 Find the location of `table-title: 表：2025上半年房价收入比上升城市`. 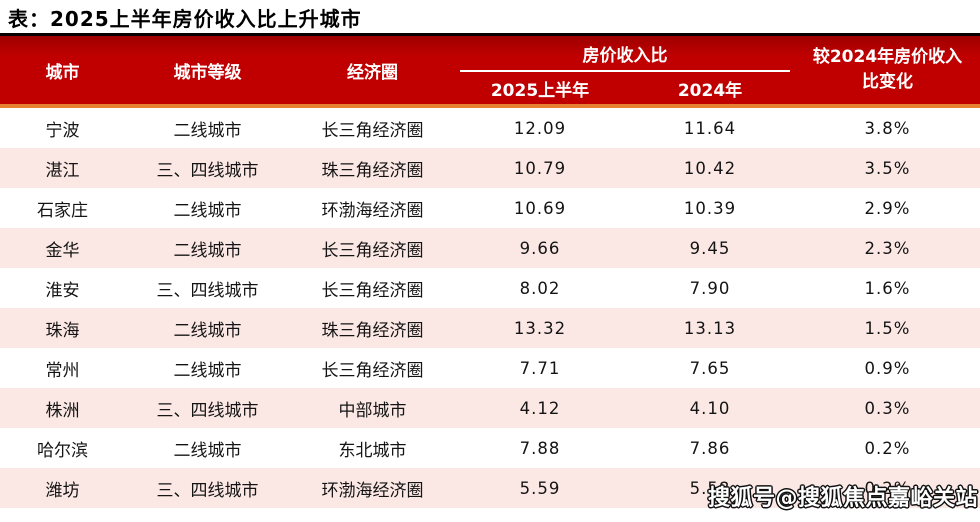

table-title: 表：2025上半年房价收入比上升城市 is located at coordinates (185, 19).